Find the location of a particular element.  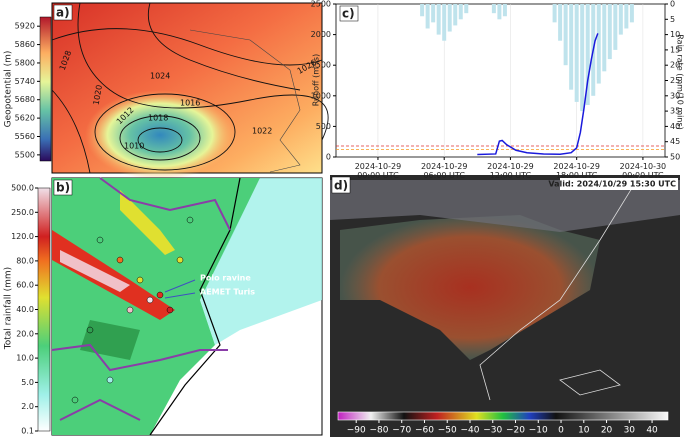

colorbar-tick-label: −70 is located at coordinates (401, 431).